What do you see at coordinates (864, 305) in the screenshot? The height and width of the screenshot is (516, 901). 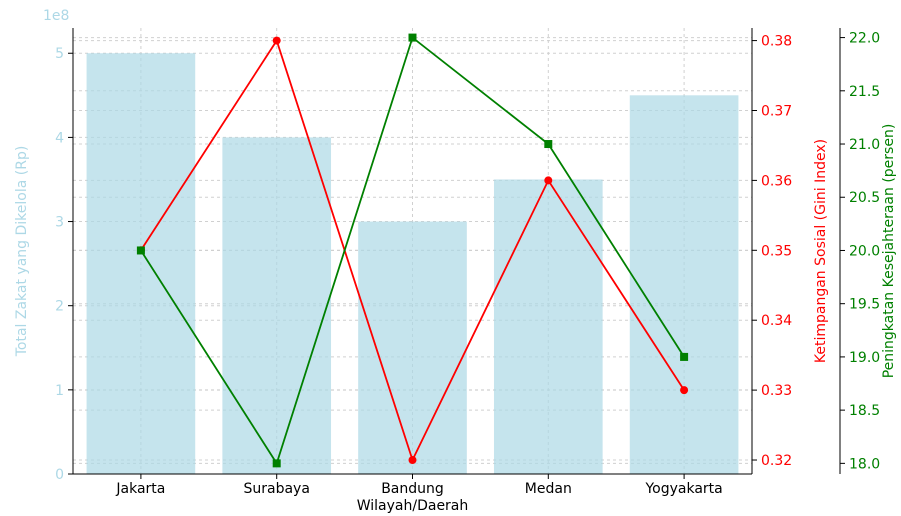 I see `right-tick-label-welfare: 19.5` at bounding box center [864, 305].